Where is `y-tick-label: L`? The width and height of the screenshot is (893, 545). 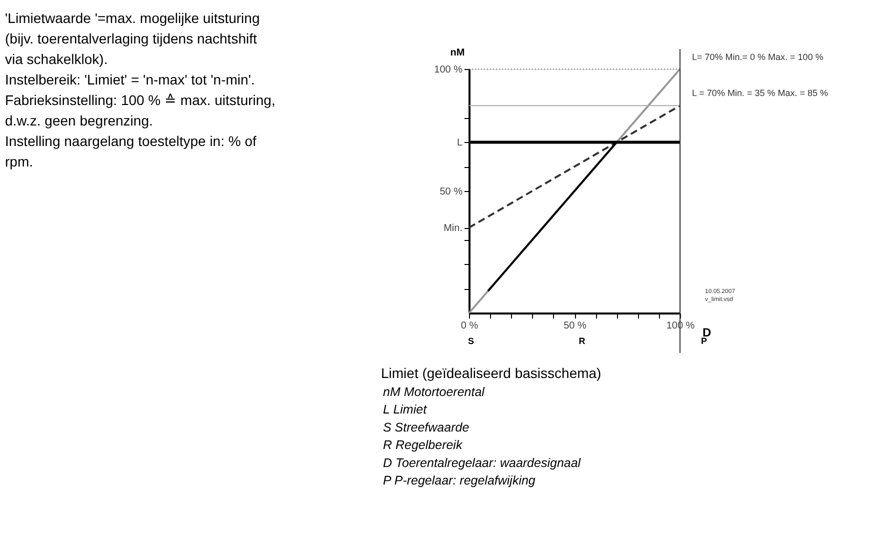
y-tick-label: L is located at coordinates (459, 143).